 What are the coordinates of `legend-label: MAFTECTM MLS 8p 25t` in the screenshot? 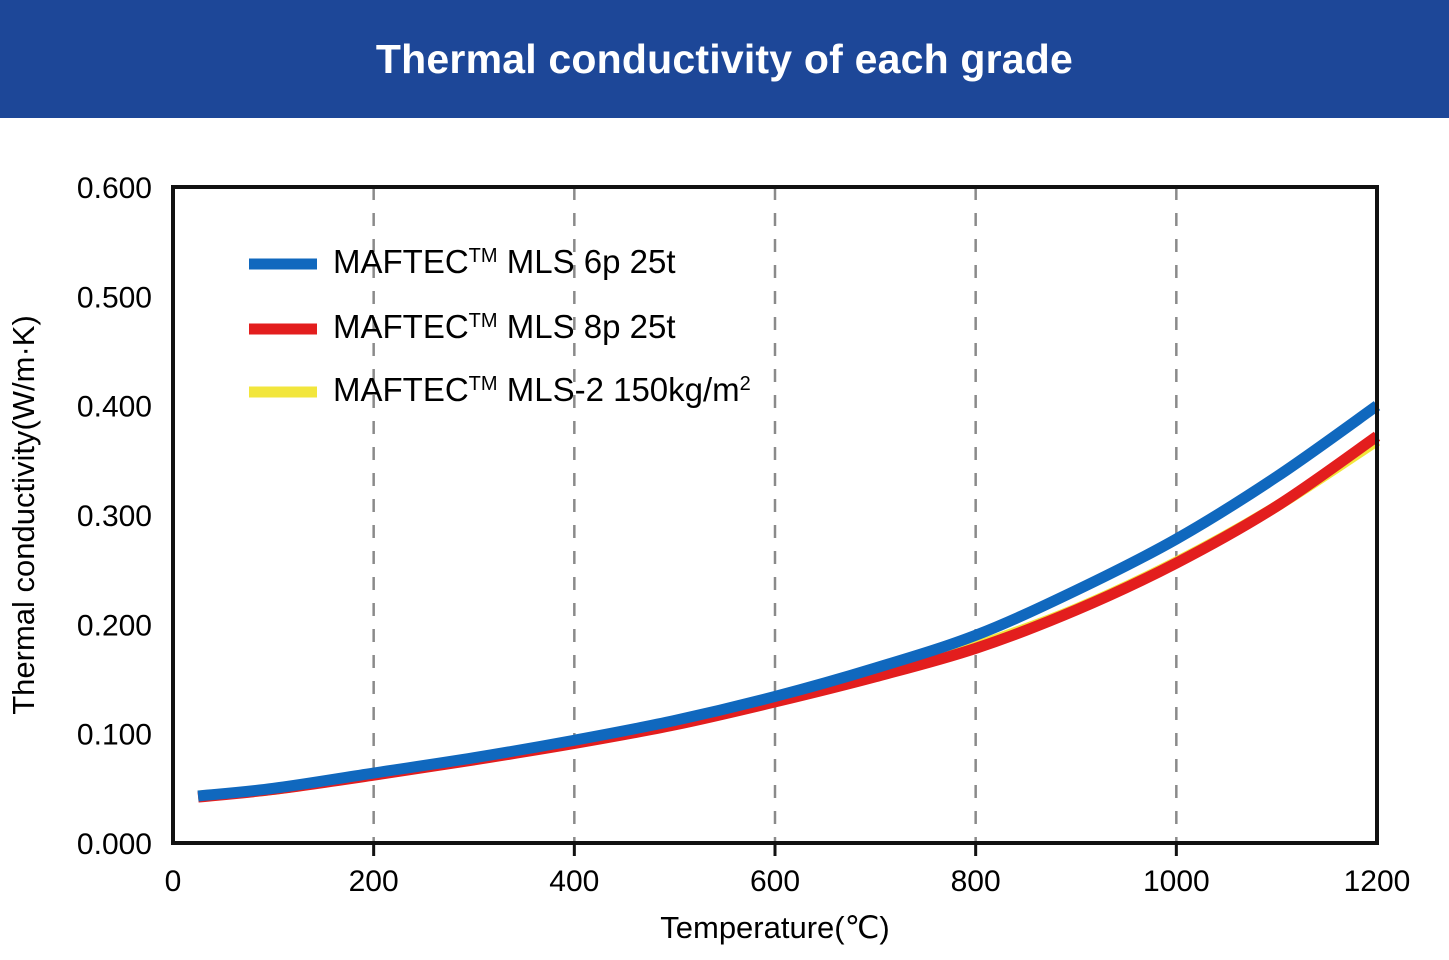 It's located at (504, 326).